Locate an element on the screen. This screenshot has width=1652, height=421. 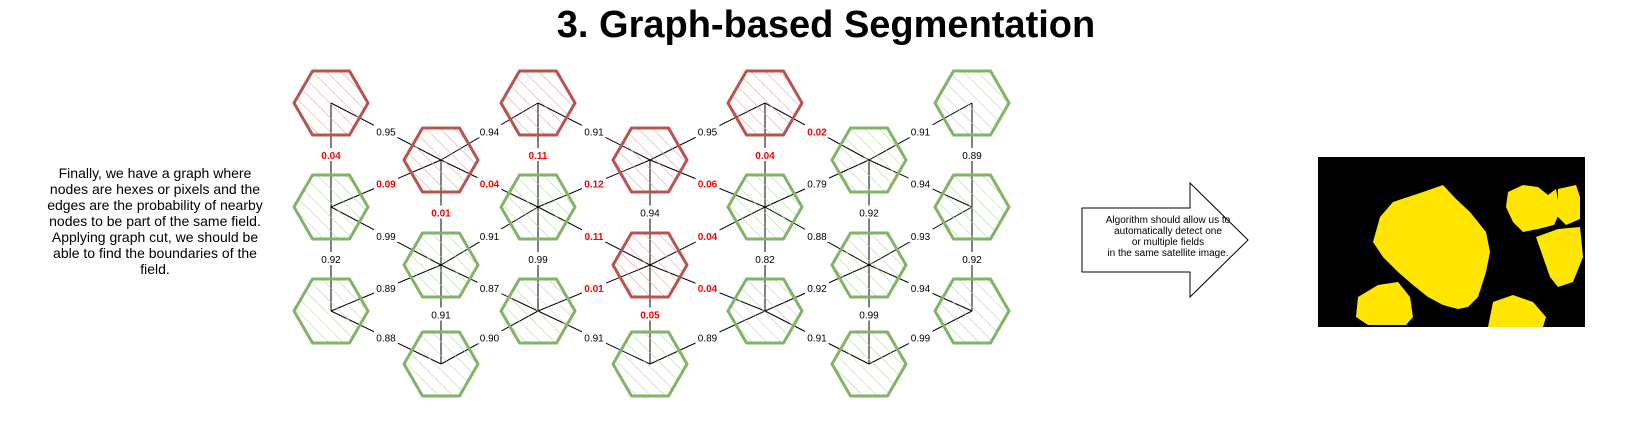
callout-line-1: Algorithm should allow us to is located at coordinates (1168, 220).